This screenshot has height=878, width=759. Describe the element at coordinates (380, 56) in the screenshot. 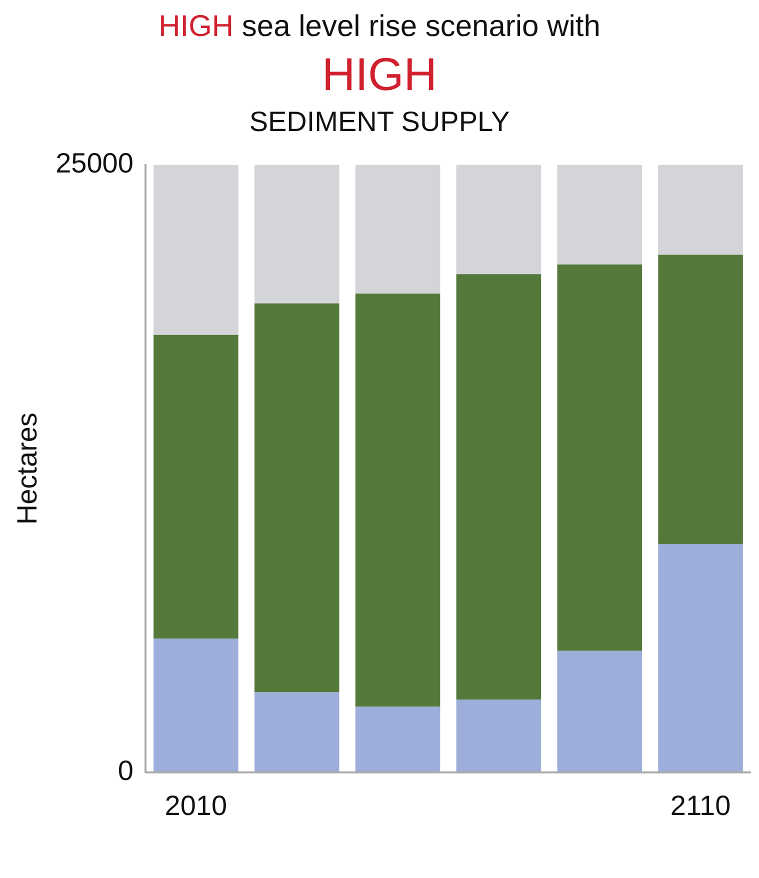

I see `chart-title: HIGH sea level rise scenario with HIGH` at that location.